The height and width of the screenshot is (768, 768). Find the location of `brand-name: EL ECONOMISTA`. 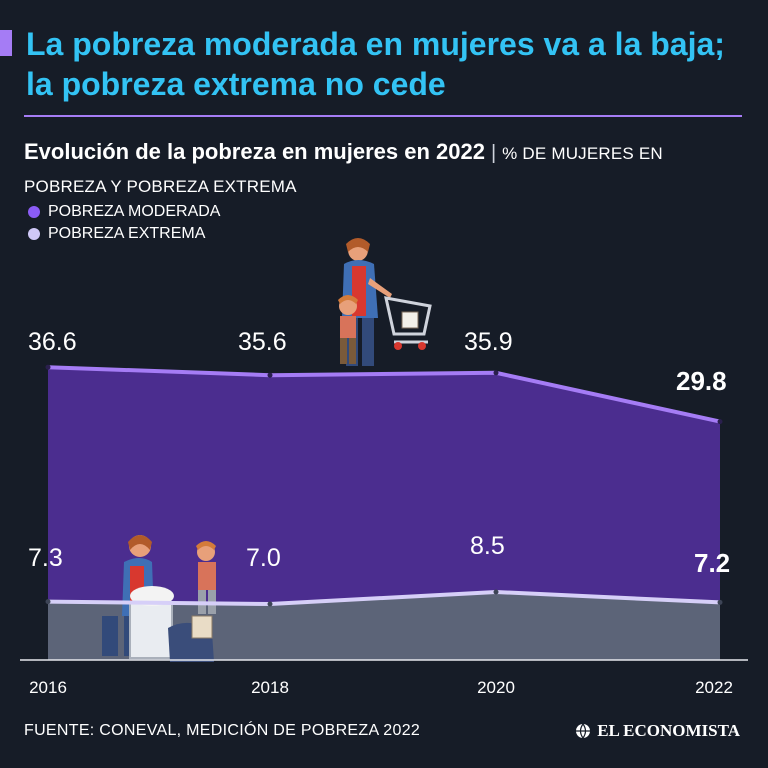

brand-name: EL ECONOMISTA is located at coordinates (668, 730).